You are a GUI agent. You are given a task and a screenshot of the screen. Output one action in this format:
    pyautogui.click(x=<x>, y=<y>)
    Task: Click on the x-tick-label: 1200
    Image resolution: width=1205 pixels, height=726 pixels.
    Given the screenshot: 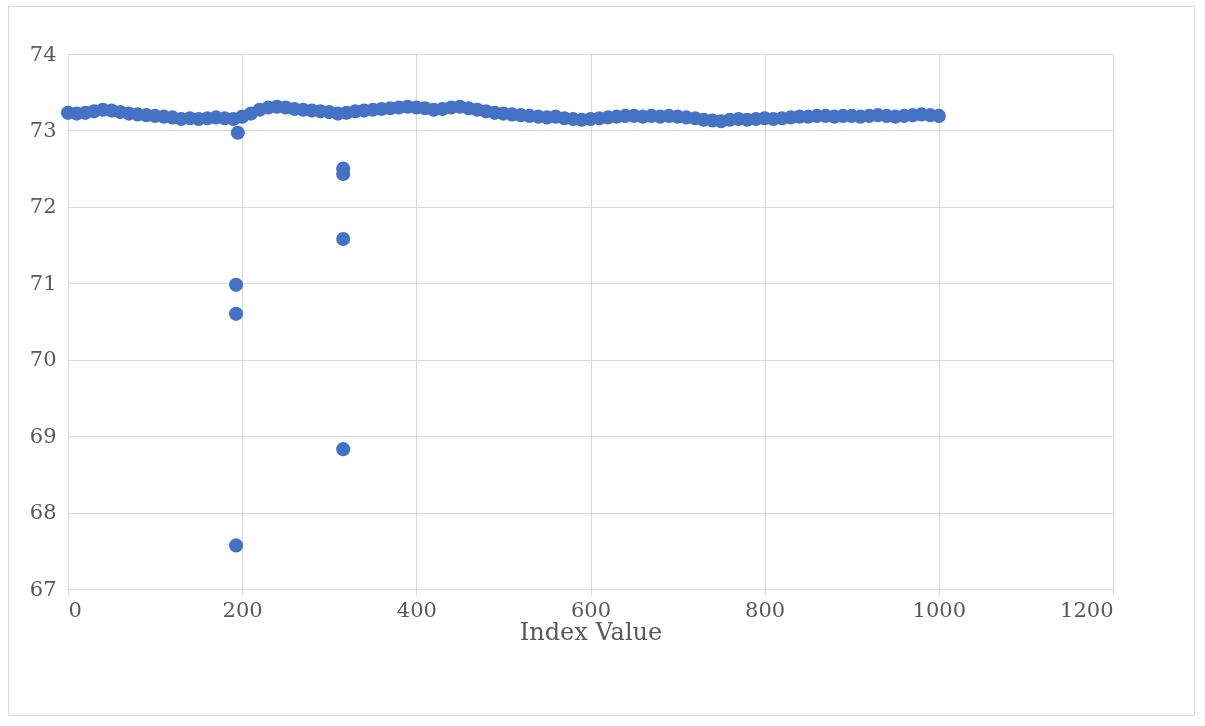 What is the action you would take?
    pyautogui.click(x=1087, y=609)
    